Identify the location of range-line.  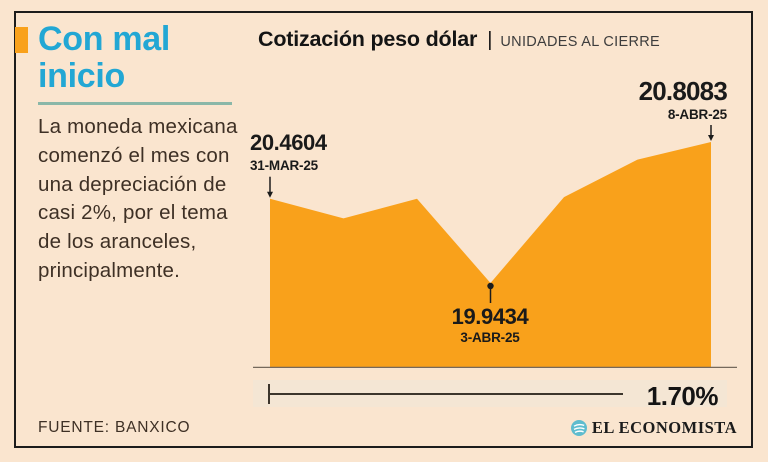
(446, 394).